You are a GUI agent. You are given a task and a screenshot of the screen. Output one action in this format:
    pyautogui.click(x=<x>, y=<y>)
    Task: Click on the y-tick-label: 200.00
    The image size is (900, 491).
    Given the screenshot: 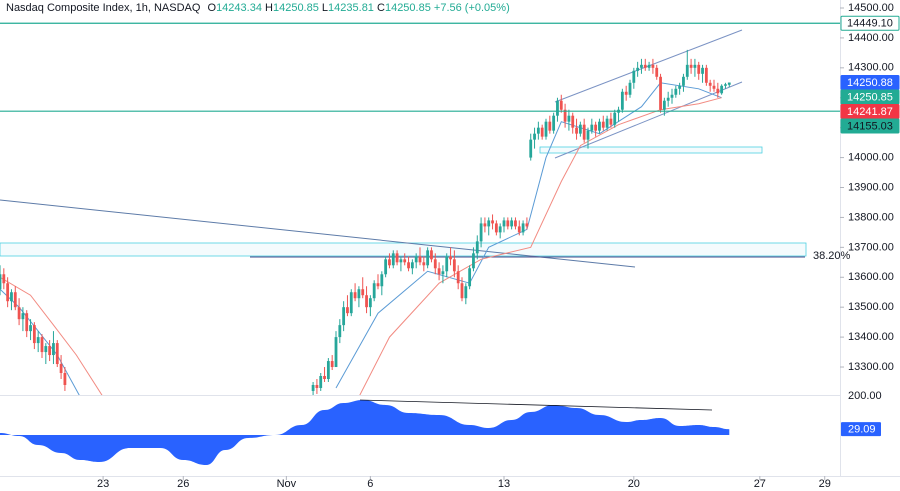 What is the action you would take?
    pyautogui.click(x=865, y=396)
    